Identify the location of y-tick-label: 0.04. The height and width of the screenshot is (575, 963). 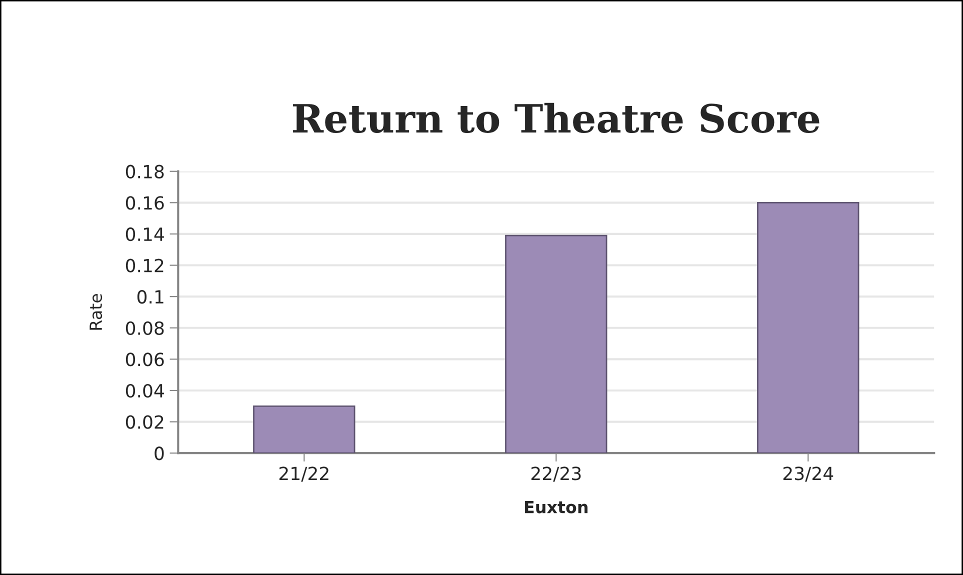
(145, 391).